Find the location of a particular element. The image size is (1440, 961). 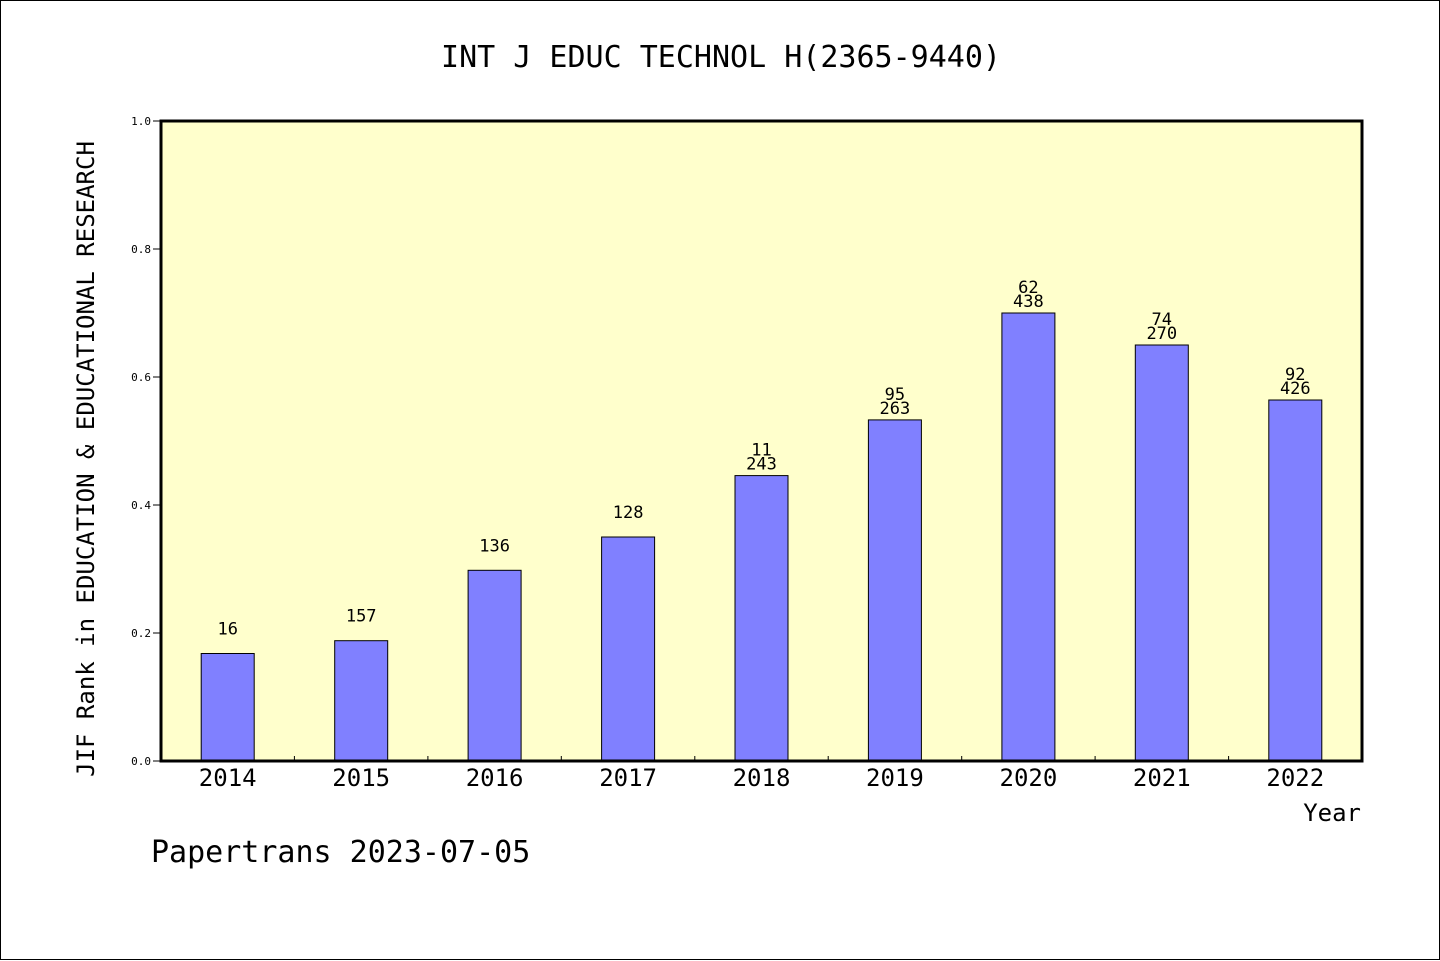

bar-data-label: 11 is located at coordinates (761, 451).